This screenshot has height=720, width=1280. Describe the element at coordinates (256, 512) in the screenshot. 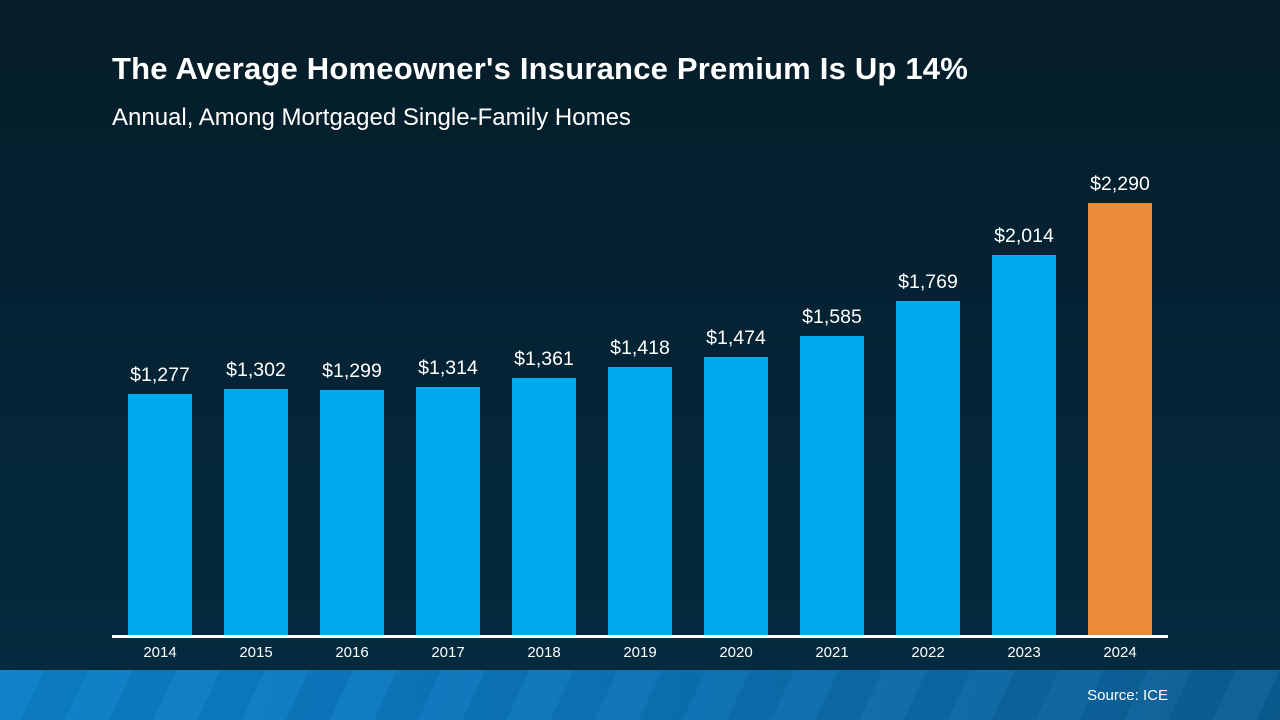

I see `bar-2015` at that location.